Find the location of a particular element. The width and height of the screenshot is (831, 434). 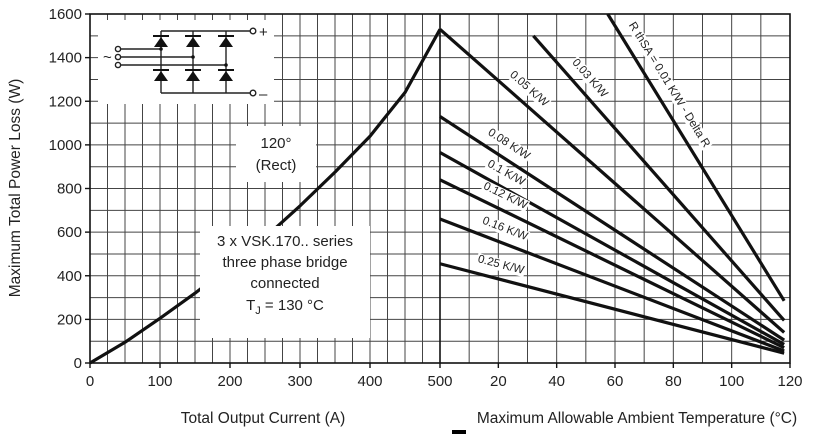

x-tick-label-right: 40 is located at coordinates (556, 381).